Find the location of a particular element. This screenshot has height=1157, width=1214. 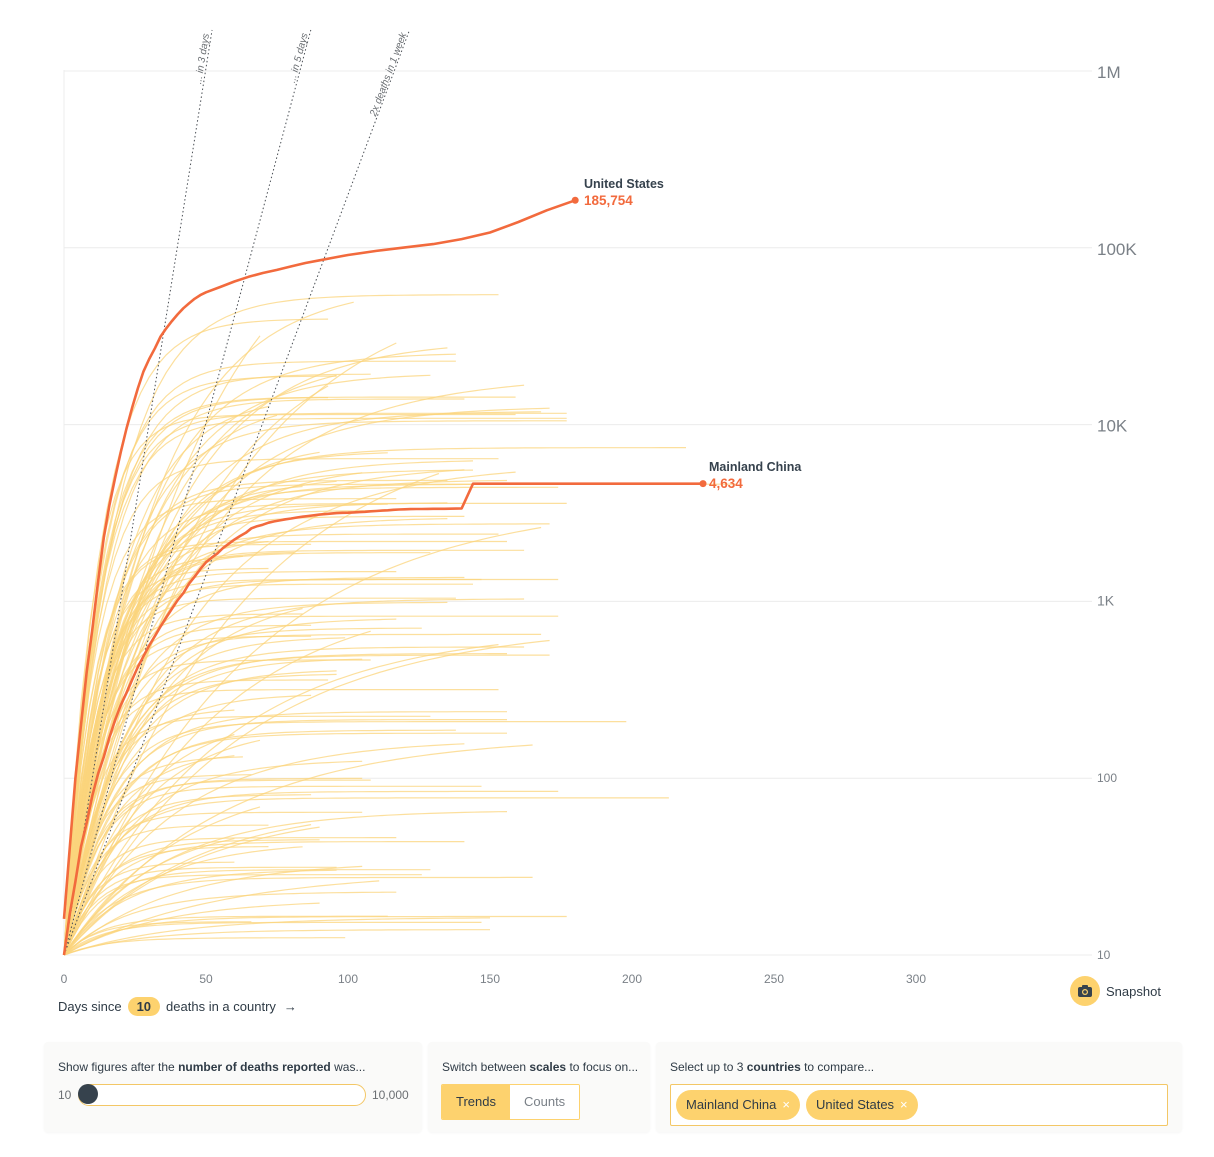

scales-label-bold: scales is located at coordinates (548, 1067).